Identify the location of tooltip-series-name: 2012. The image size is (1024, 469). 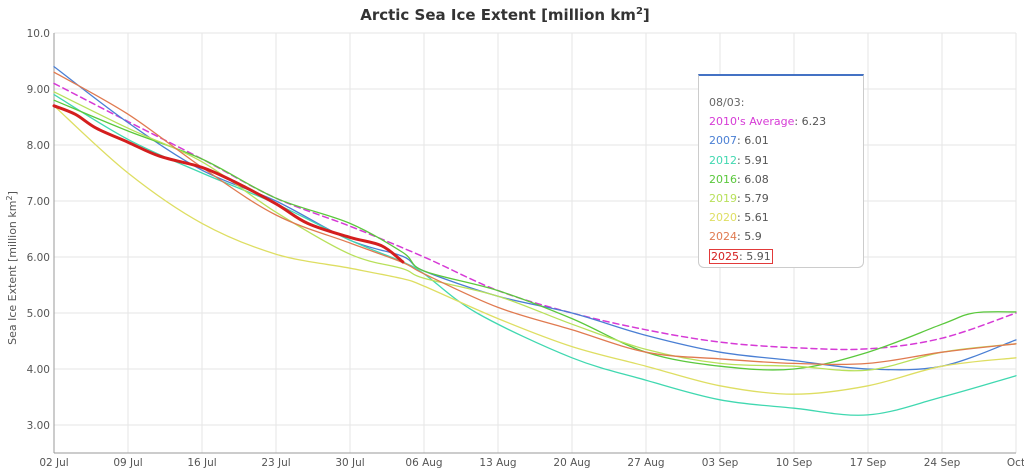
(723, 160).